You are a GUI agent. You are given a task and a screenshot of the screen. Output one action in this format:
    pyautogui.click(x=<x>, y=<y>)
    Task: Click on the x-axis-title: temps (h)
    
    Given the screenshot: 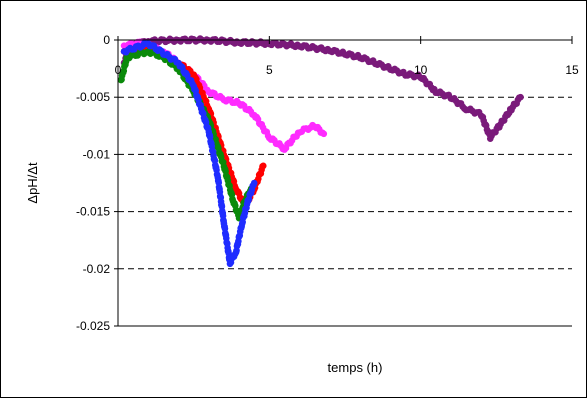 What is the action you would take?
    pyautogui.click(x=355, y=367)
    